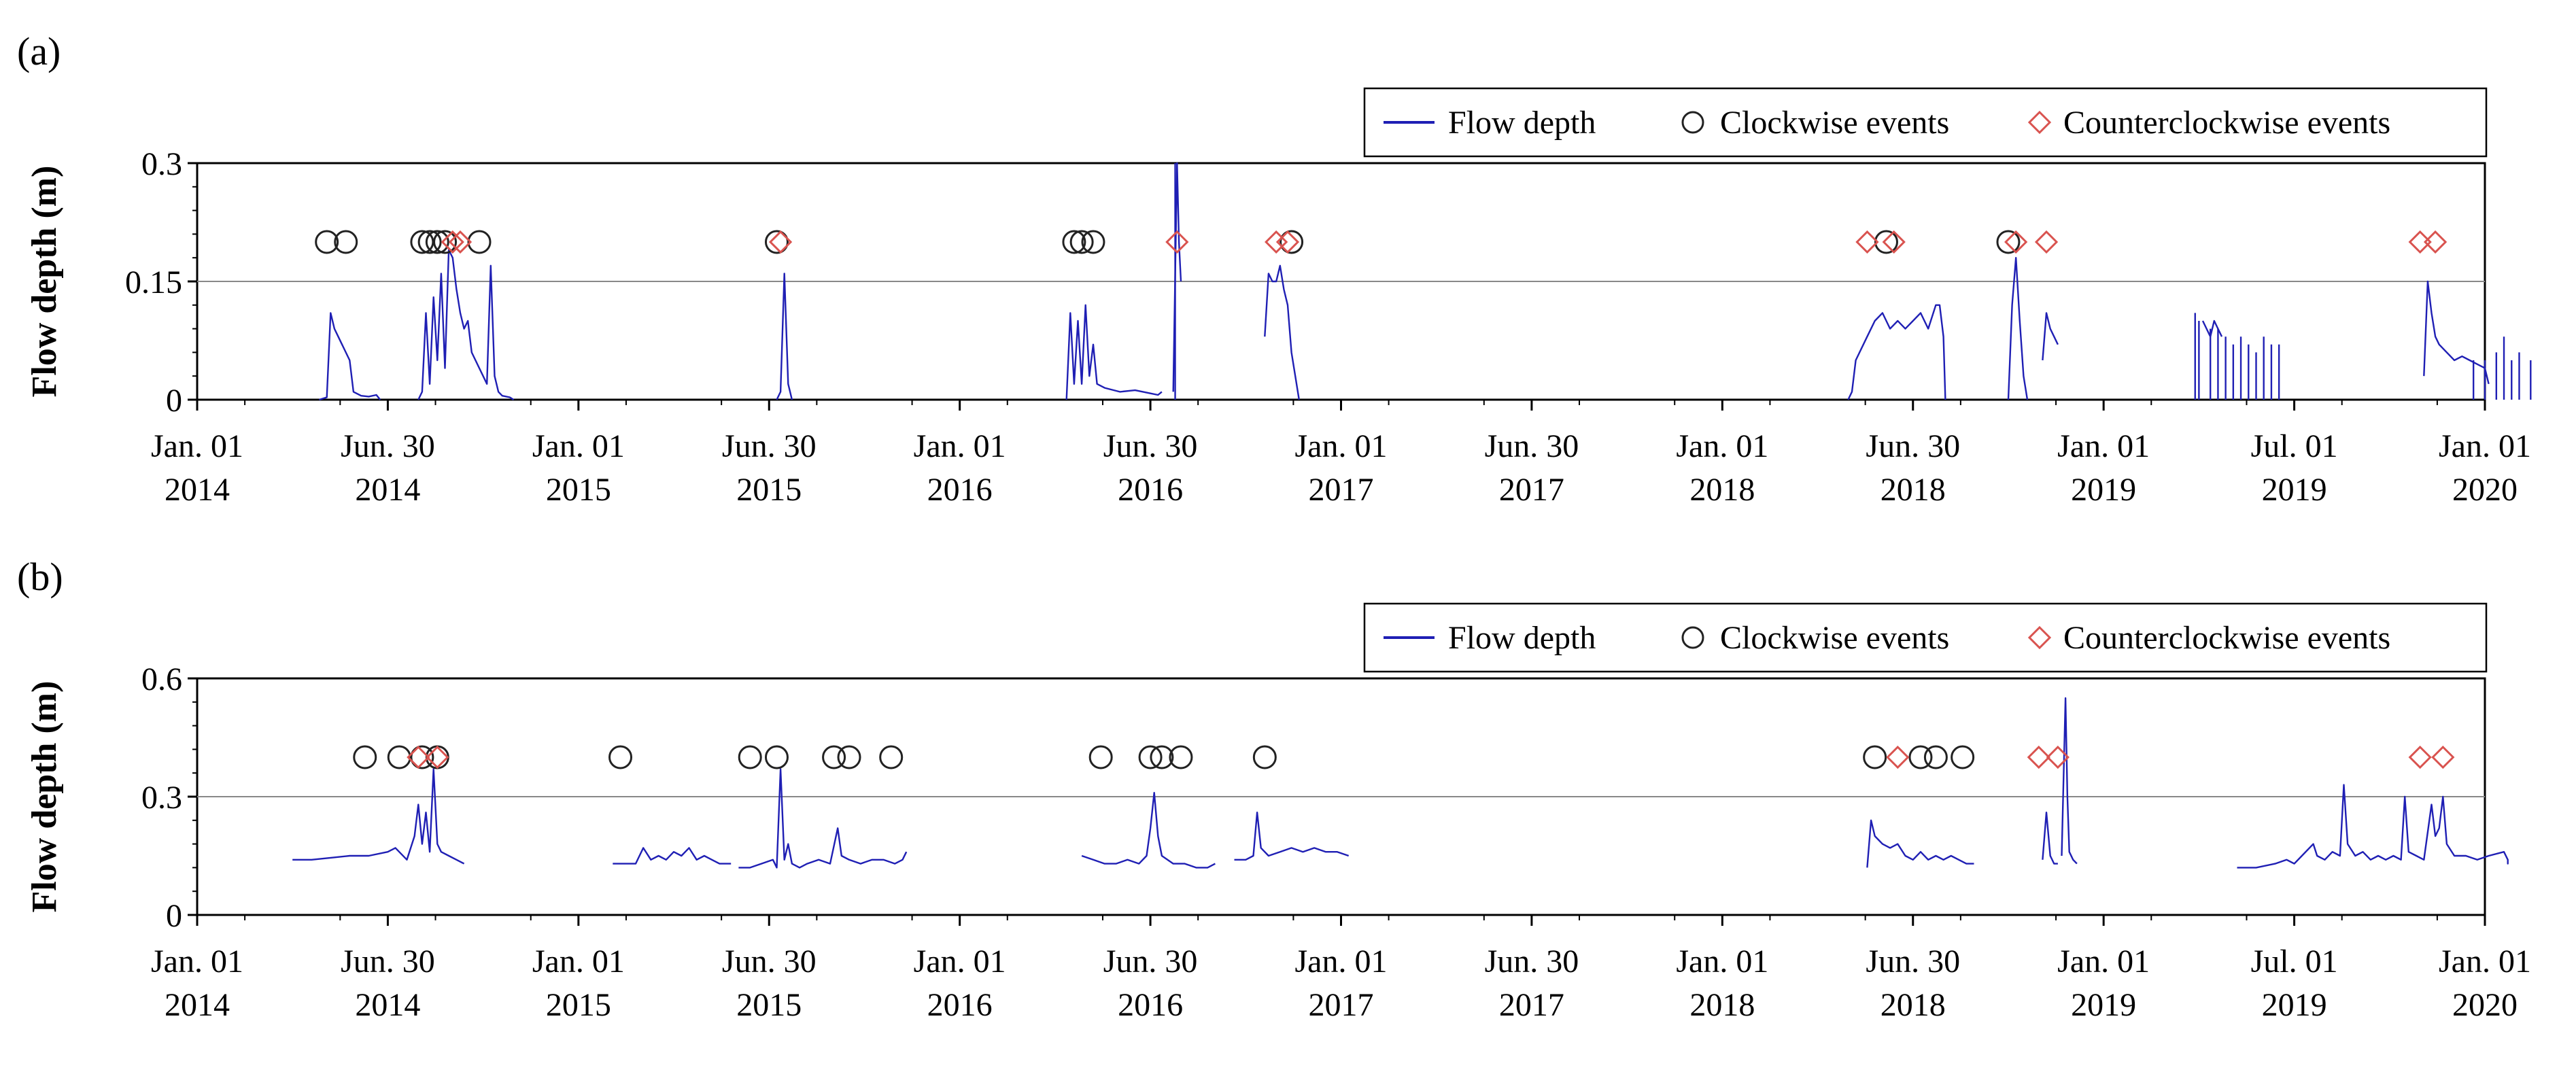 This screenshot has width=2576, height=1074. Describe the element at coordinates (960, 1005) in the screenshot. I see `panel-b-xtick-year: 2016` at that location.